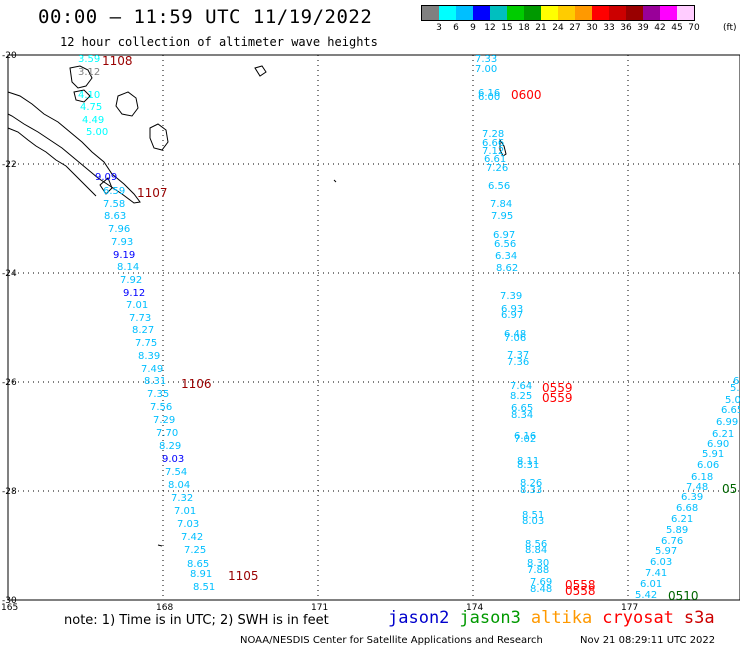 The image size is (740, 650). Describe the element at coordinates (198, 564) in the screenshot. I see `wave-height-value: 8.65` at that location.